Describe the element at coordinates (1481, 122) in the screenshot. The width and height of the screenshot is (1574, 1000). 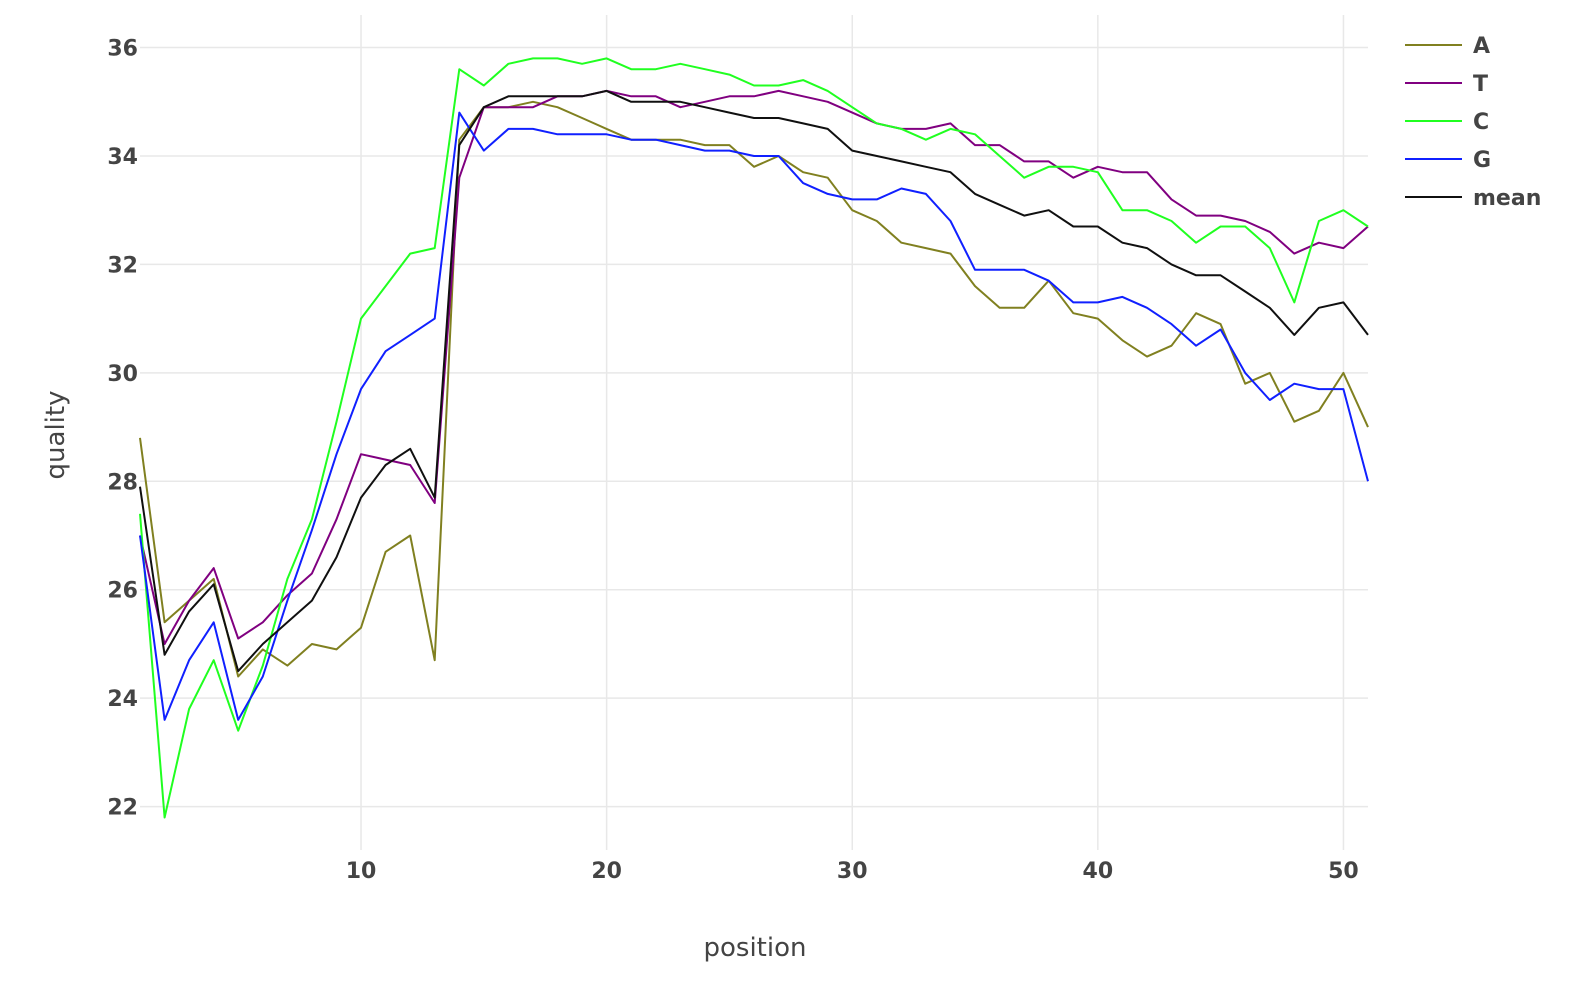
I see `legend-label-C: C` at that location.